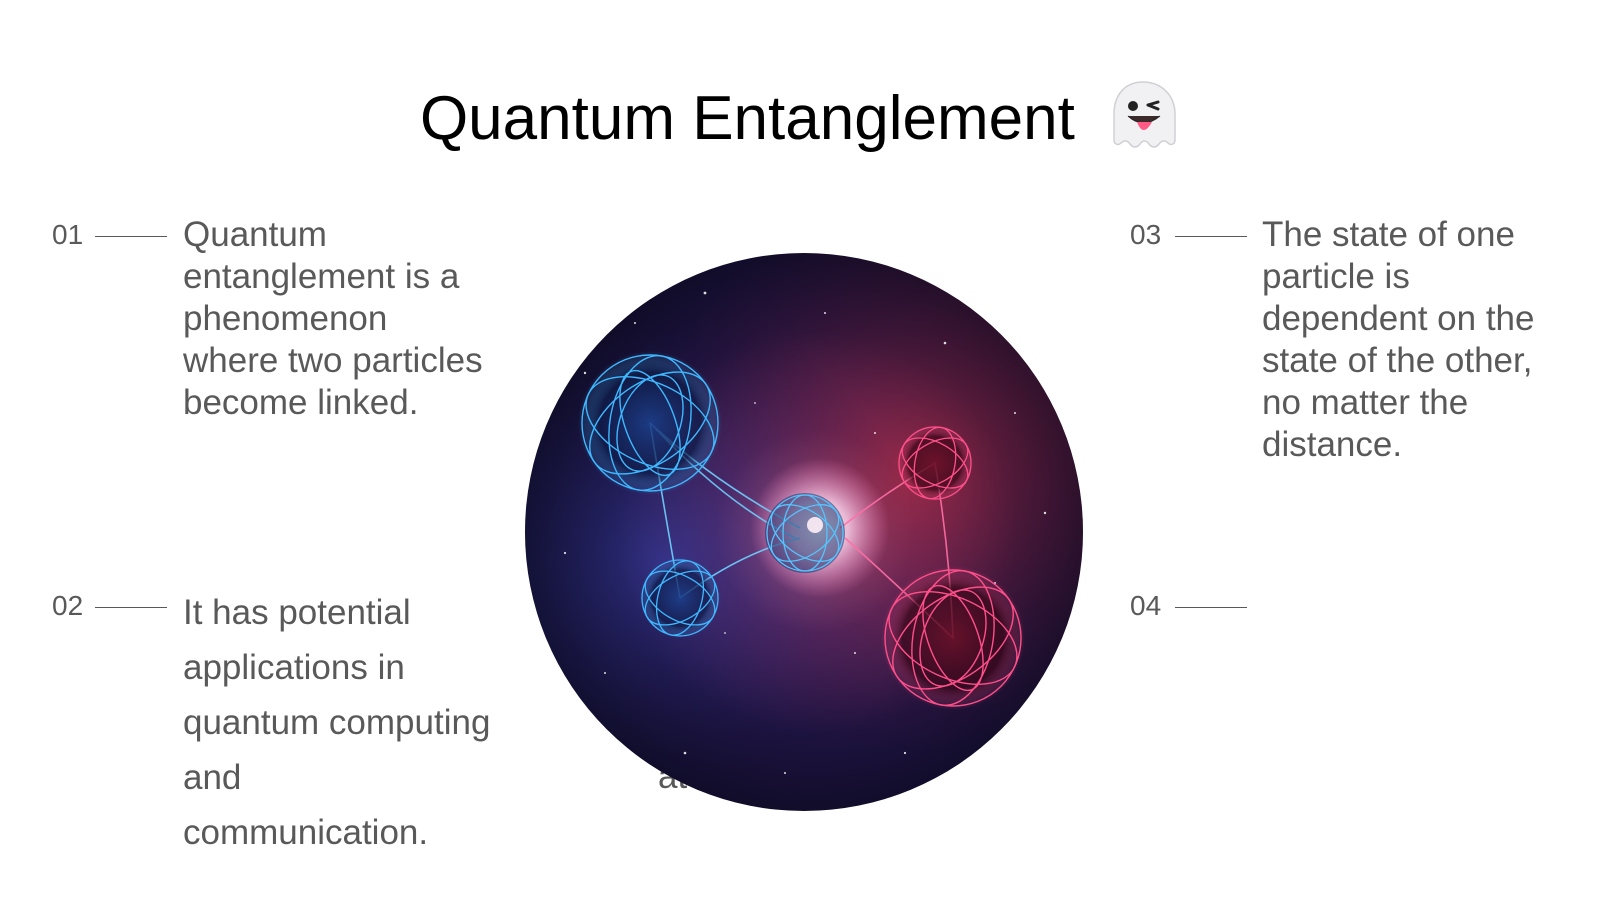 This screenshot has height=900, width=1600. I want to click on item-number-02: 02, so click(68, 605).